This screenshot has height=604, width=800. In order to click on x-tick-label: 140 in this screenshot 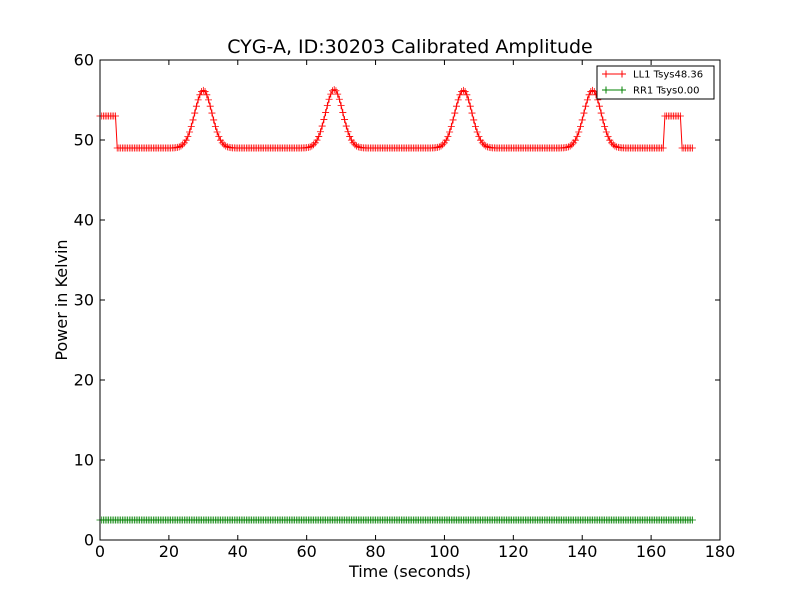, I will do `click(582, 551)`.